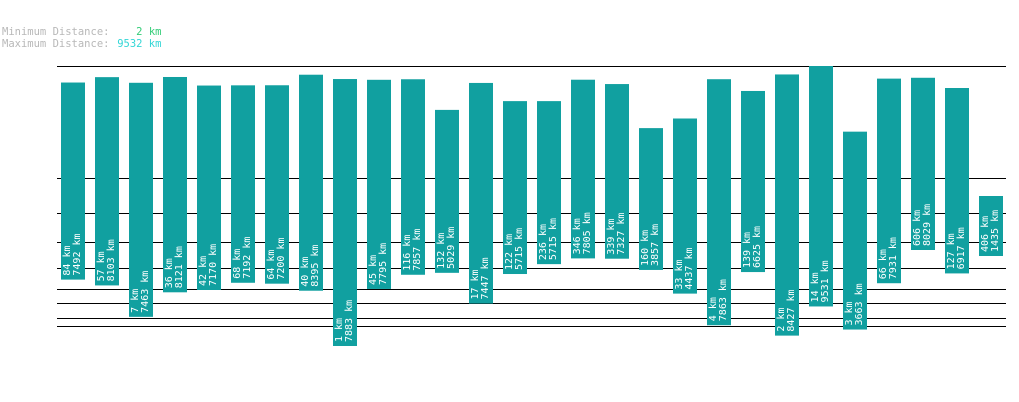  What do you see at coordinates (689, 268) in the screenshot?
I see `bar-high-label: 4437 km` at bounding box center [689, 268].